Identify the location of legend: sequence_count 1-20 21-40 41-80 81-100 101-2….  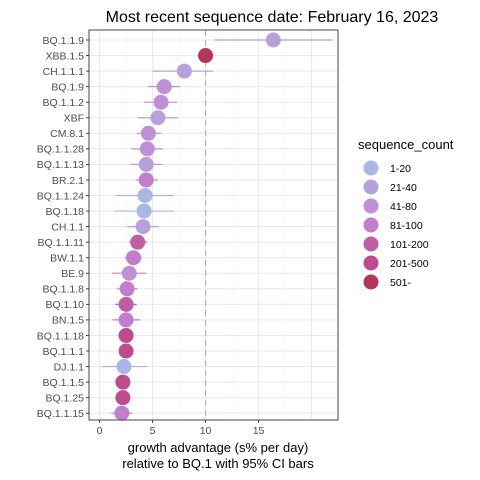
(406, 213).